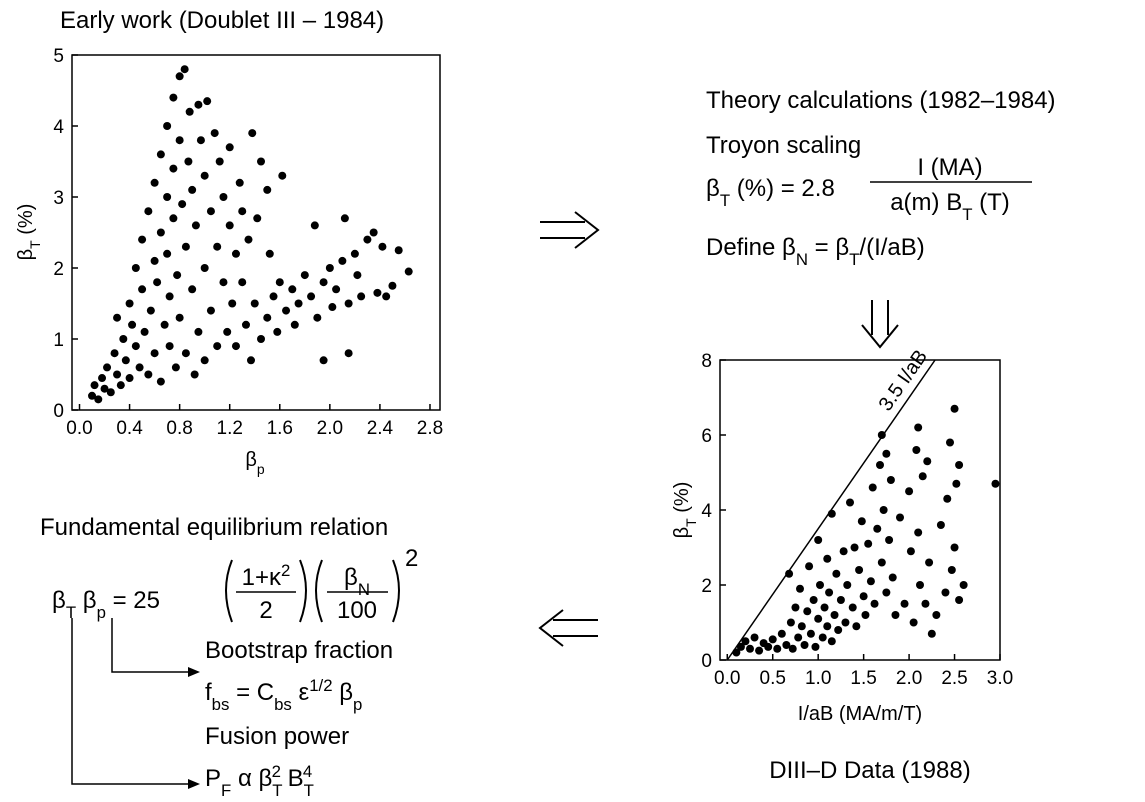 This screenshot has width=1145, height=802. What do you see at coordinates (891, 247) in the screenshot?
I see `t: /(I/aB)` at bounding box center [891, 247].